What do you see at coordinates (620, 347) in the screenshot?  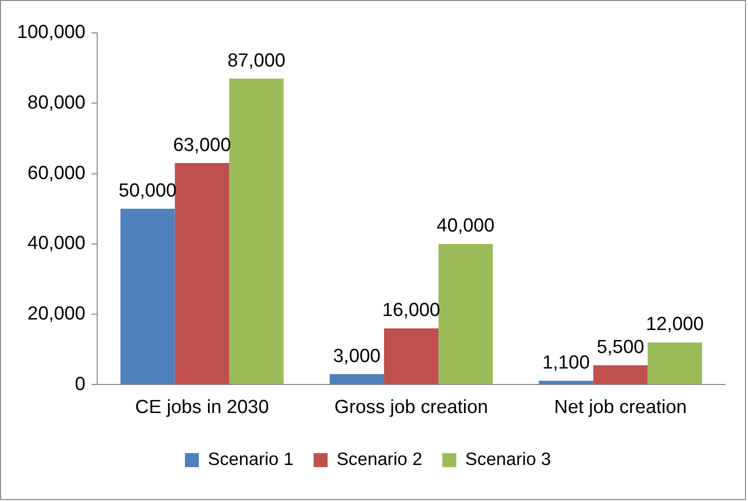 I see `data-label: 5,500` at bounding box center [620, 347].